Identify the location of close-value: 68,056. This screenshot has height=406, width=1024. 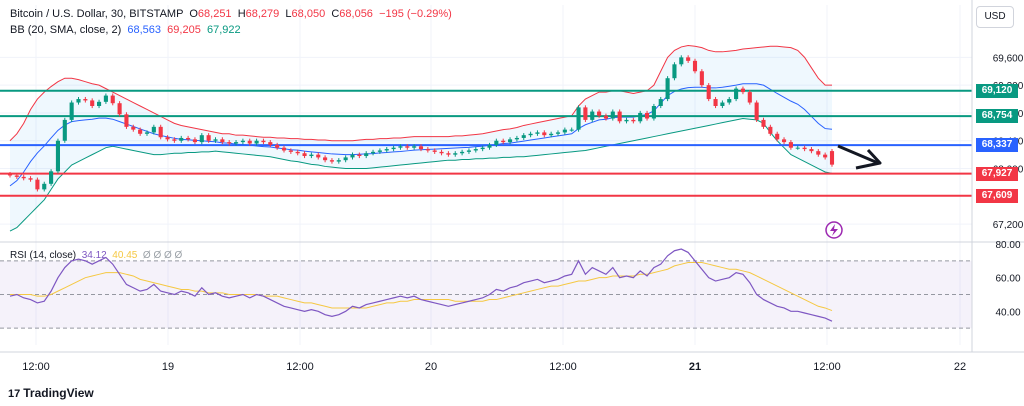
(356, 14).